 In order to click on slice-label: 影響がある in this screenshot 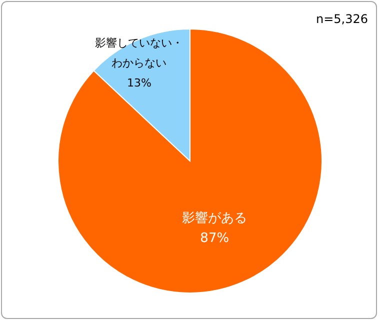, I will do `click(215, 218)`.